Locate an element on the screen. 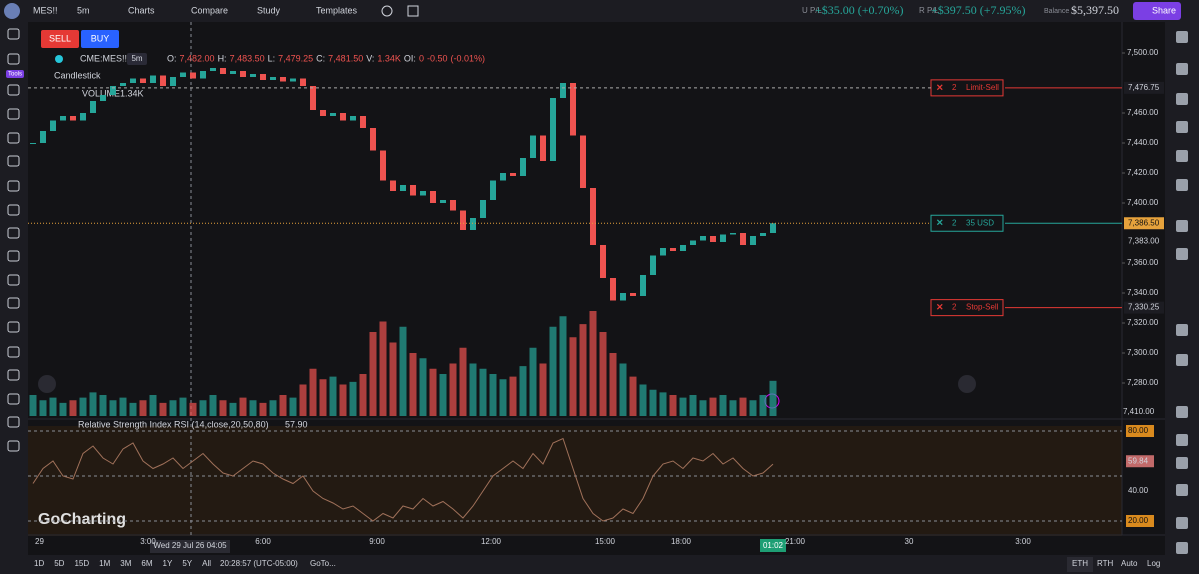 The height and width of the screenshot is (574, 1199). order-label: Limit-Sell is located at coordinates (982, 87).